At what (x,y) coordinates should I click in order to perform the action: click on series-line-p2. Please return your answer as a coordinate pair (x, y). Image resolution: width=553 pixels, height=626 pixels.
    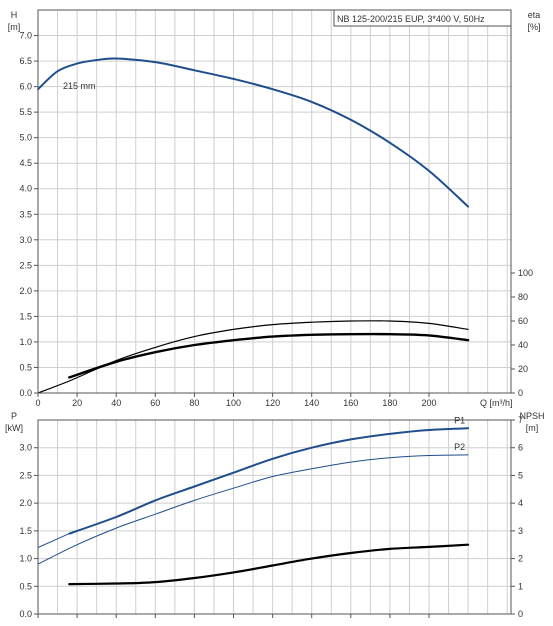
    Looking at the image, I should click on (253, 509).